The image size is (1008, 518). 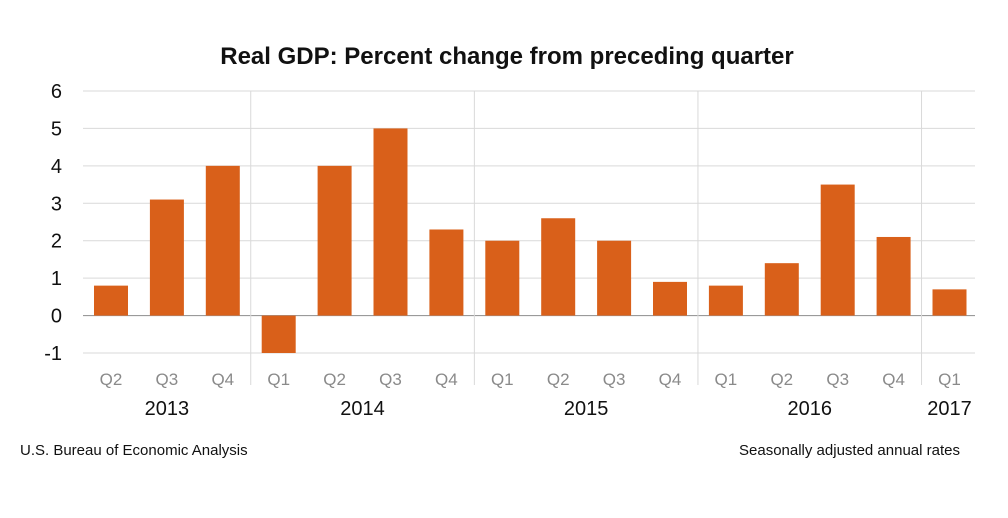 What do you see at coordinates (56, 242) in the screenshot?
I see `y-tick-label: 2` at bounding box center [56, 242].